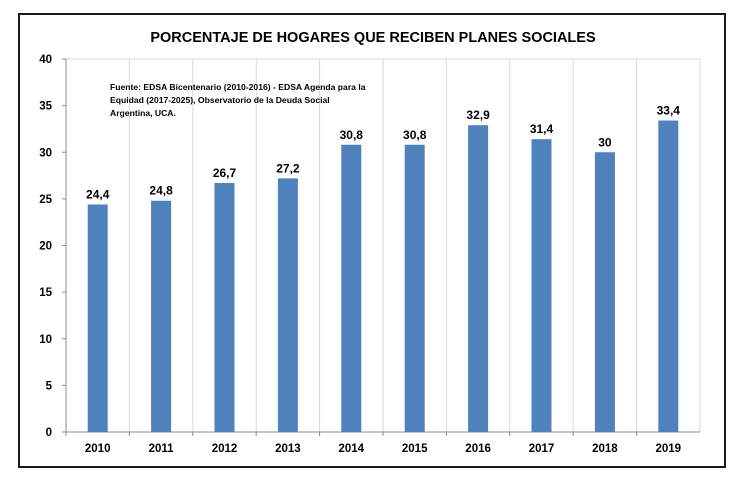  What do you see at coordinates (605, 449) in the screenshot?
I see `x-tick-label: 2018` at bounding box center [605, 449].